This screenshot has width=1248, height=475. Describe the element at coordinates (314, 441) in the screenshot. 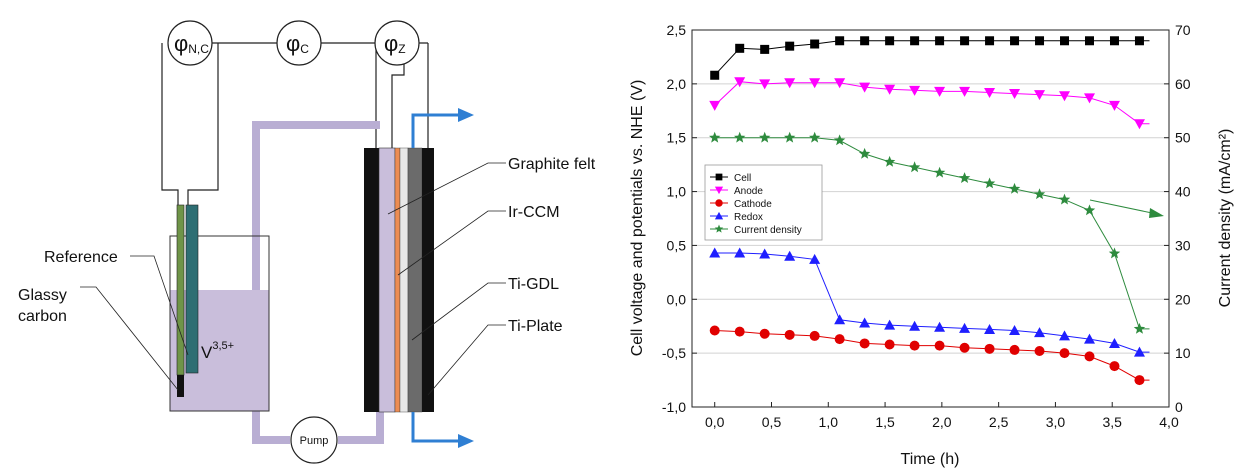

I see `pump-label: Pump` at that location.